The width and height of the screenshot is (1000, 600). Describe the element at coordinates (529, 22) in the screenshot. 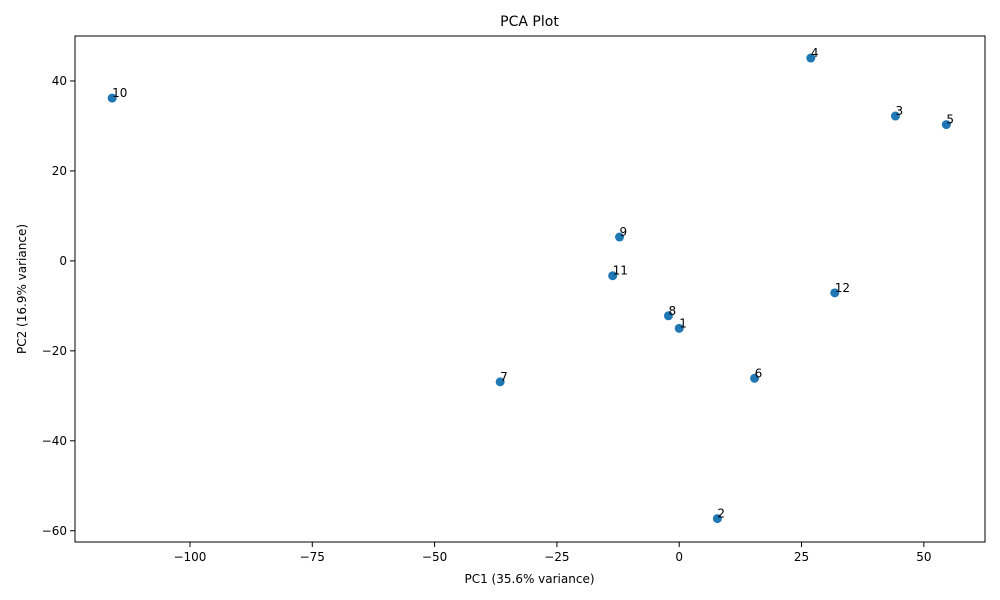

I see `chart-title: PCA Plot` at that location.